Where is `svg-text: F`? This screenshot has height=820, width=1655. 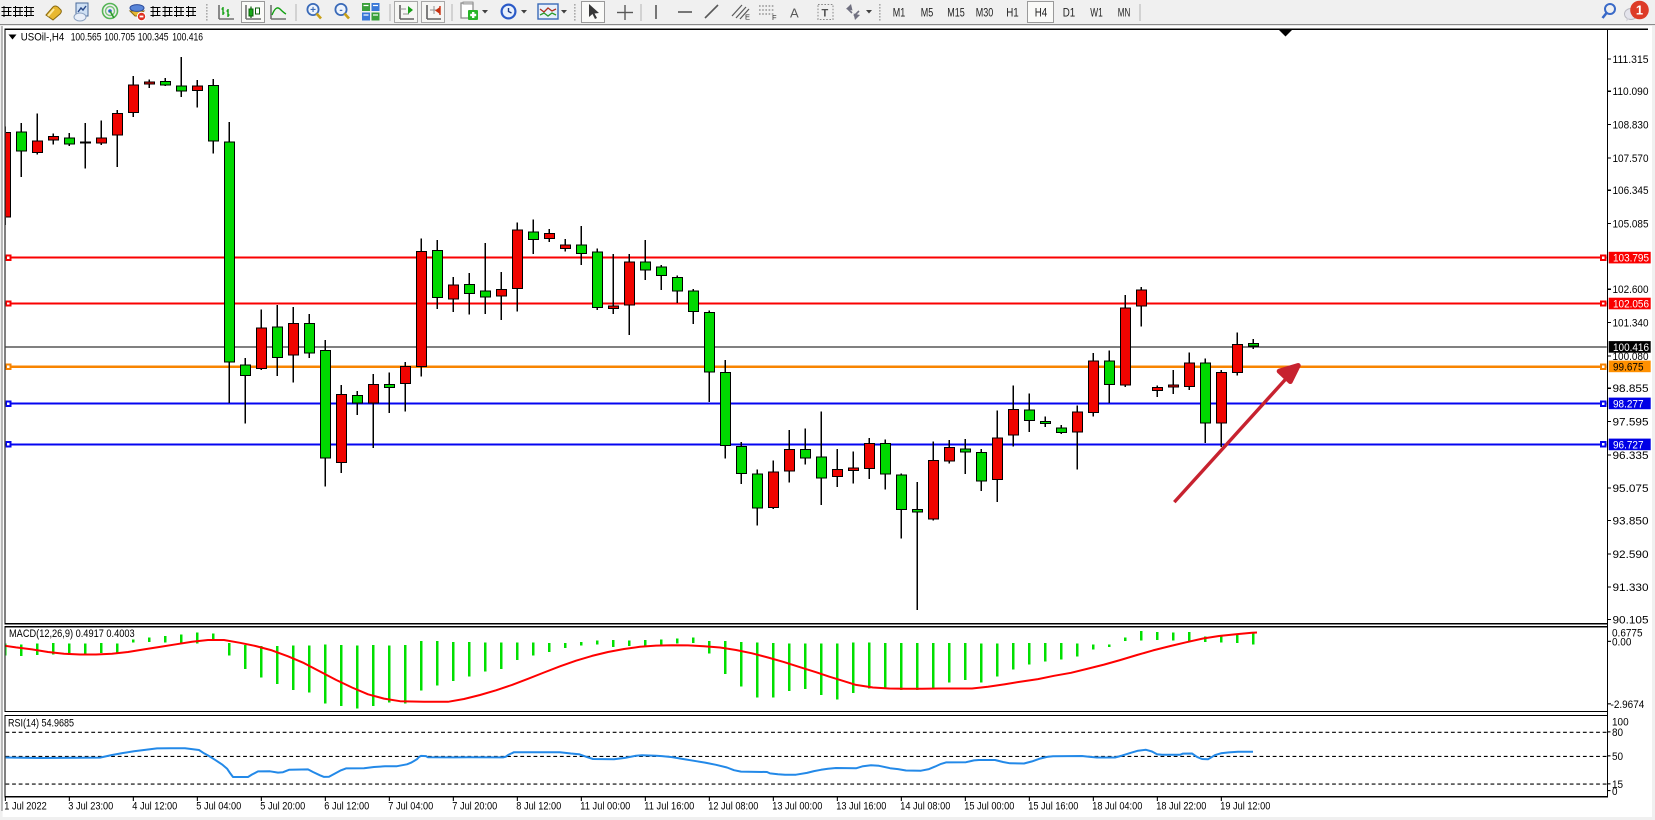 svg-text: F is located at coordinates (774, 17).